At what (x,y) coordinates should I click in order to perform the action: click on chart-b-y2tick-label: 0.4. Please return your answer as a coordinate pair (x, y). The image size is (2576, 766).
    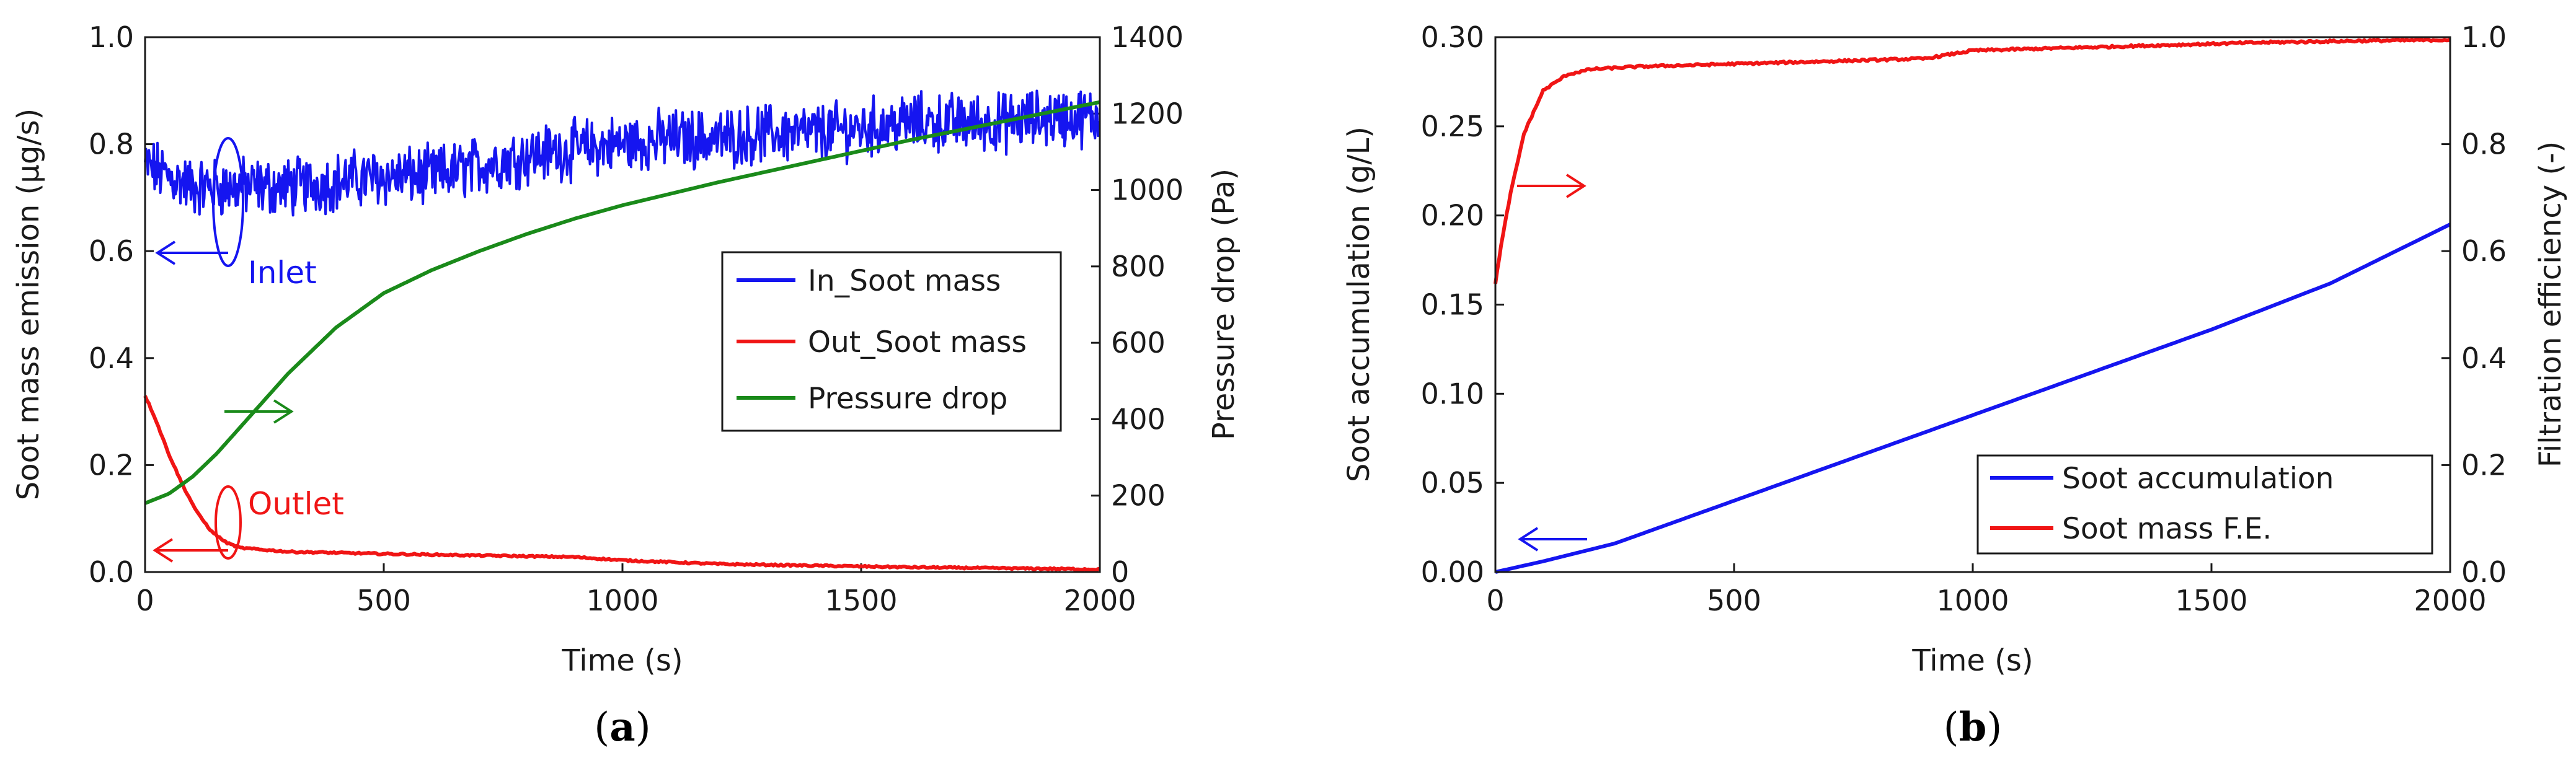
    Looking at the image, I should click on (2484, 358).